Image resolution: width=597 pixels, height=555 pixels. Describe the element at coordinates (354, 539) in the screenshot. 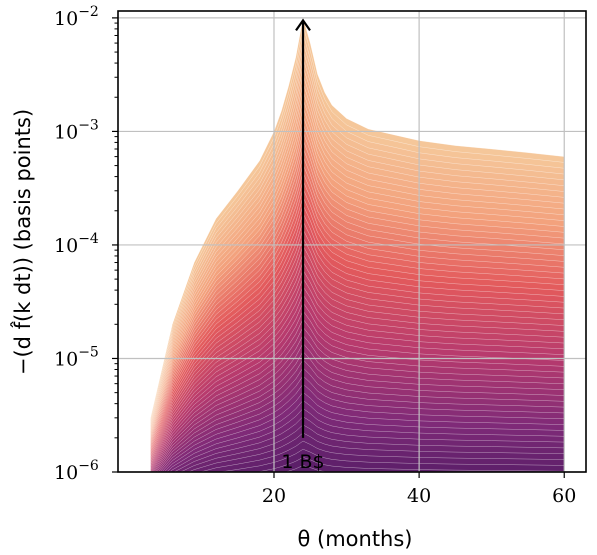

I see `x-axis-label: θ (months)` at that location.